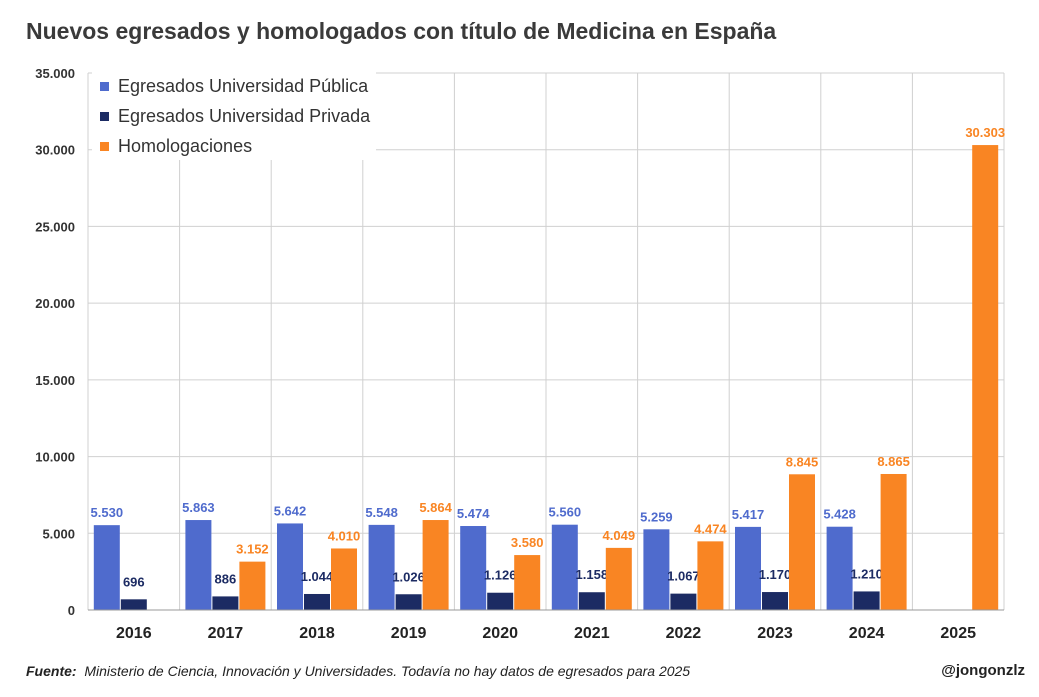 This screenshot has width=1039, height=697. What do you see at coordinates (55, 73) in the screenshot?
I see `y-tick-label: 35.000` at bounding box center [55, 73].